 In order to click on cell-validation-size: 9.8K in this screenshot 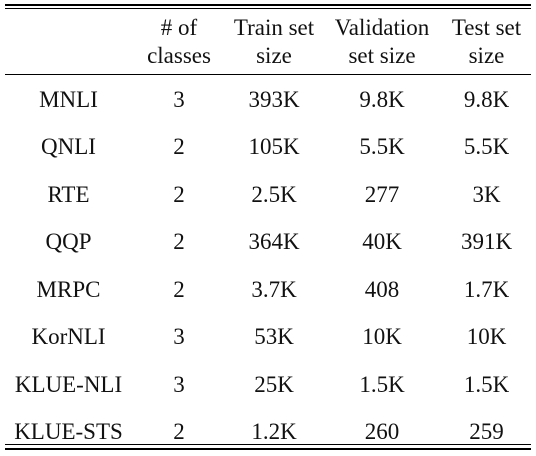, I will do `click(382, 99)`.